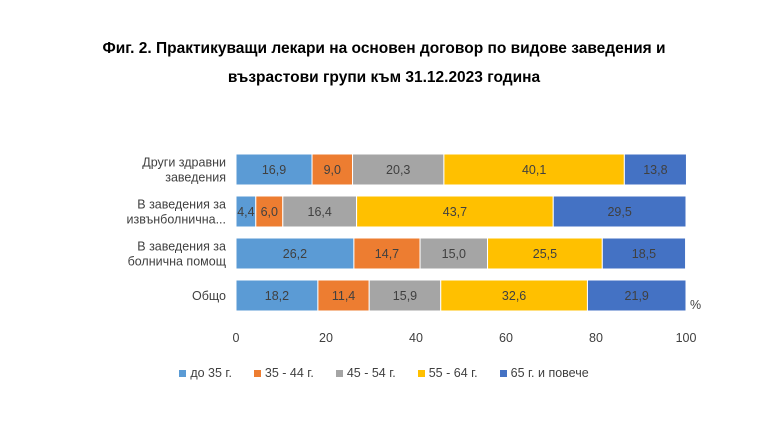 The height and width of the screenshot is (426, 768). I want to click on legend-item: до 35 г., so click(205, 373).